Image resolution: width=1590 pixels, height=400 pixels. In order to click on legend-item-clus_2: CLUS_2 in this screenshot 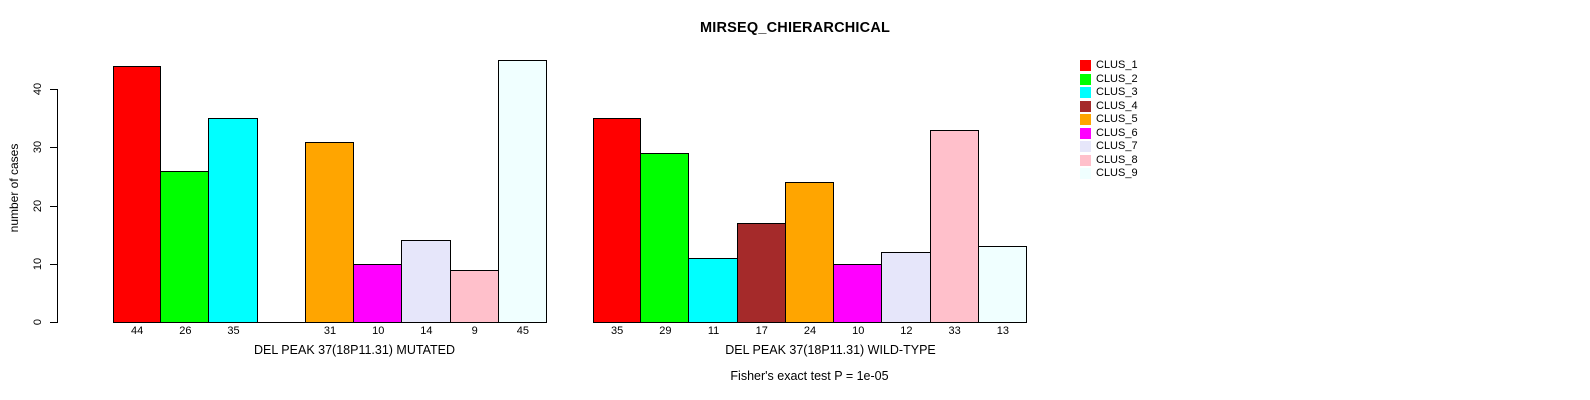, I will do `click(1109, 80)`.